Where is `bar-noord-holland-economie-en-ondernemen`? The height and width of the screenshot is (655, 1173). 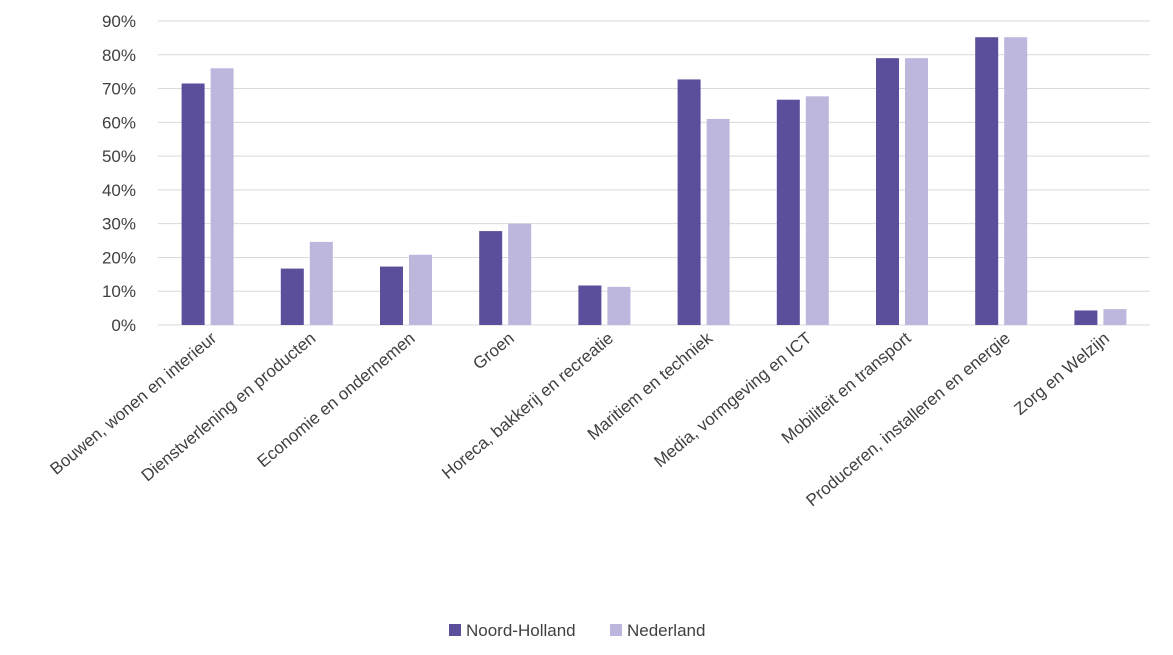
bar-noord-holland-economie-en-ondernemen is located at coordinates (391, 295).